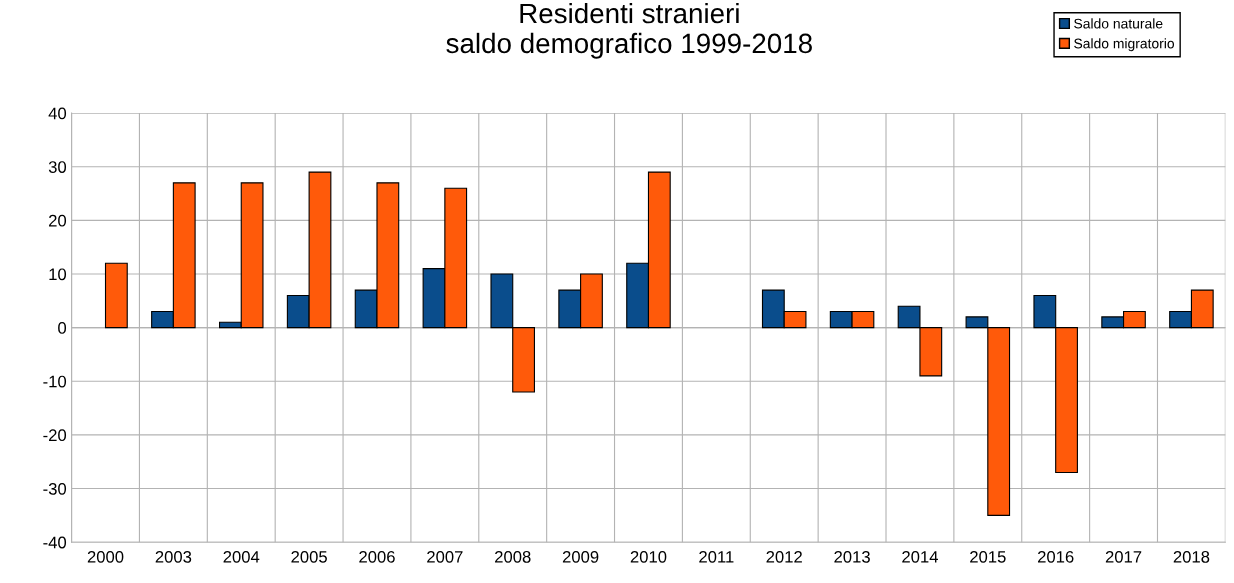 The height and width of the screenshot is (583, 1234). Describe the element at coordinates (445, 556) in the screenshot. I see `x-tick-label: 2007` at that location.